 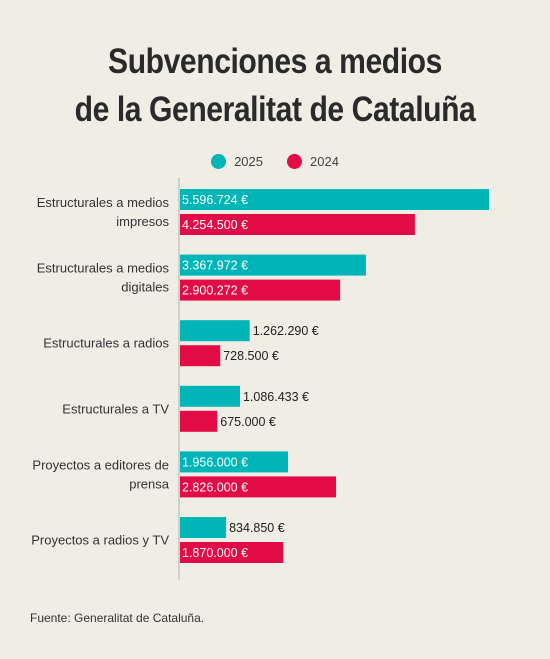 I want to click on data-label-2025: 1.086.433 €, so click(x=276, y=397).